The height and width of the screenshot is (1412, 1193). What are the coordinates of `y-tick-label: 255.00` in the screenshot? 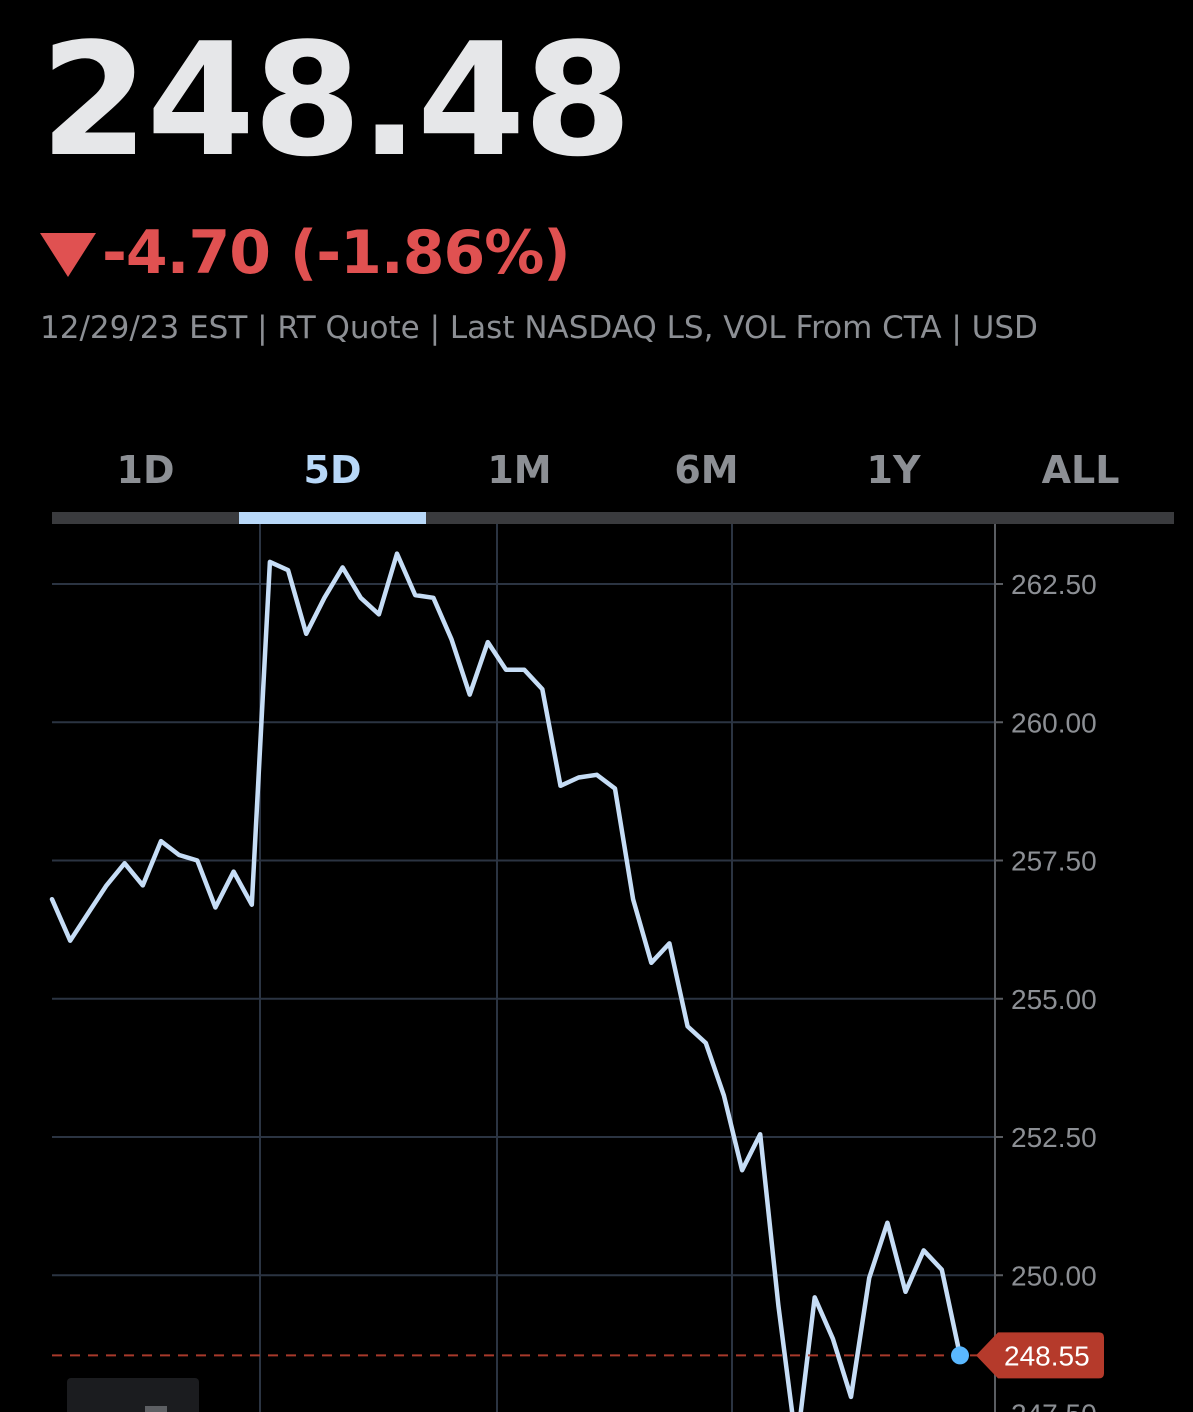 It's located at (1054, 999).